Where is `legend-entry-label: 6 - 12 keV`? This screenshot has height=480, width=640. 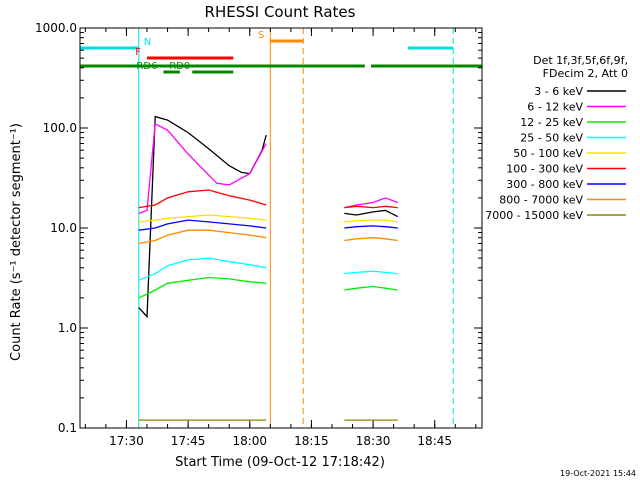 legend-entry-label: 6 - 12 keV is located at coordinates (555, 107).